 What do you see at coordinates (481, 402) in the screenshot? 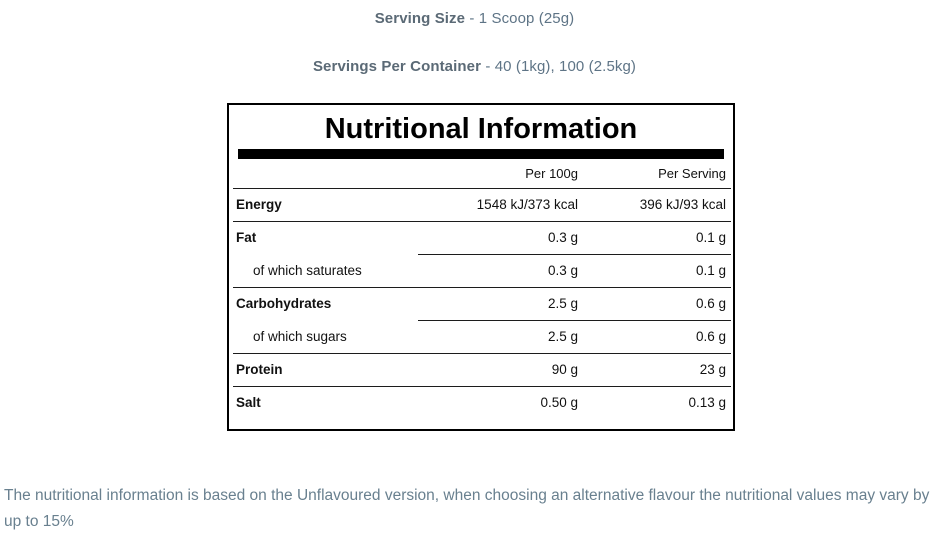
I see `table-row-salt: Salt 0.50 g 0.13 g` at bounding box center [481, 402].